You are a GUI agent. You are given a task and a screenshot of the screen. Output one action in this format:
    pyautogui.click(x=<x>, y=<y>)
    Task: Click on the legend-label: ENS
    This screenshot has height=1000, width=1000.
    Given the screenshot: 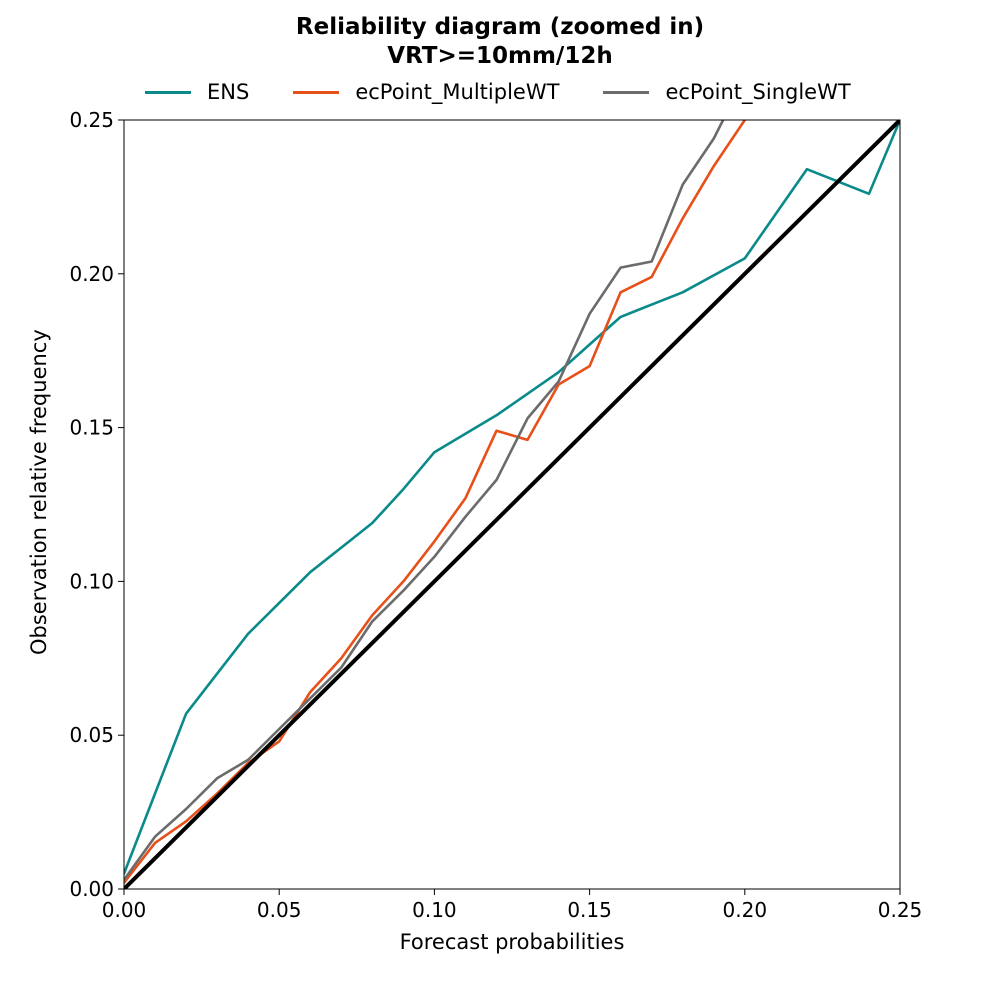 What is the action you would take?
    pyautogui.click(x=228, y=92)
    